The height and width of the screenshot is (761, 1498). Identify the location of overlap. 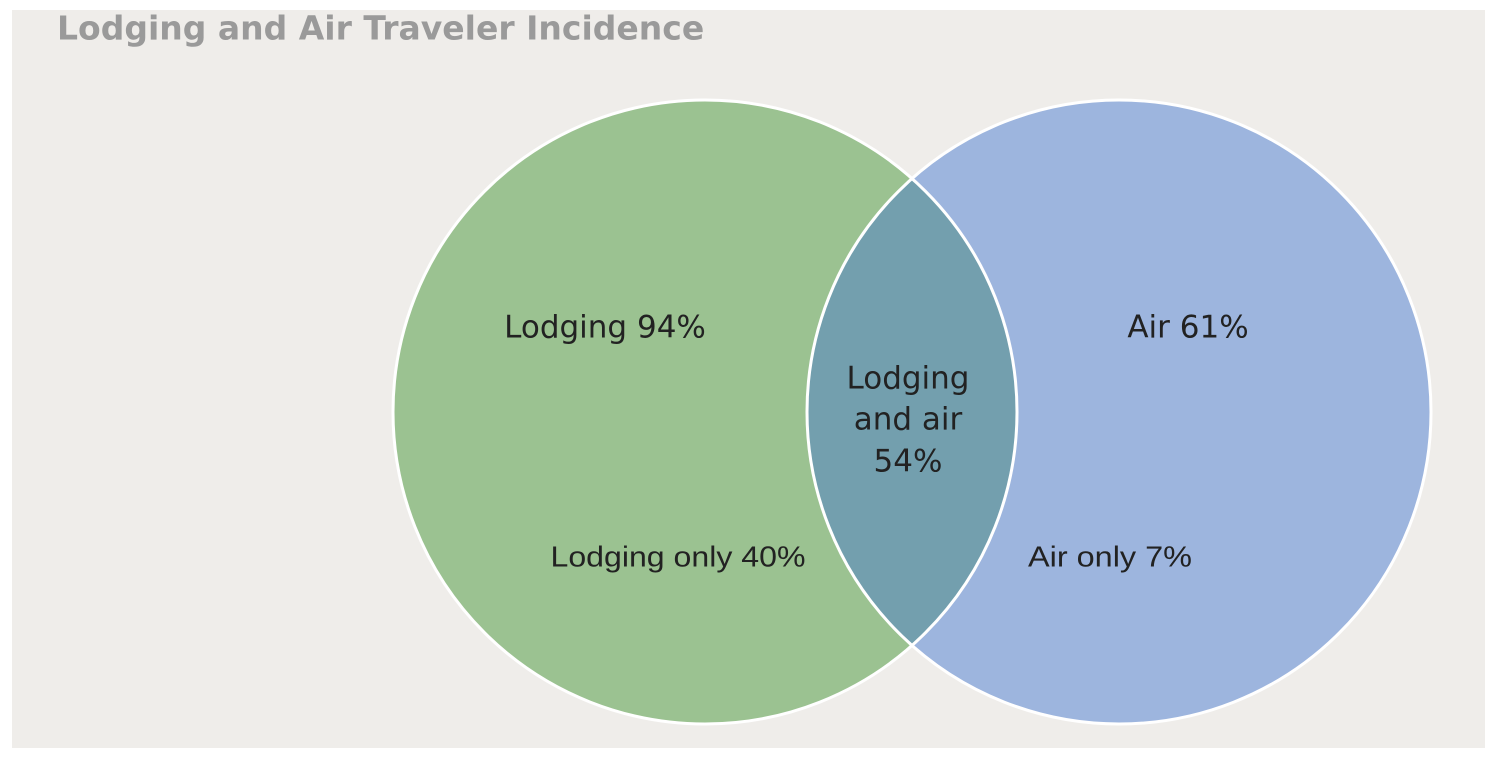
(912, 412).